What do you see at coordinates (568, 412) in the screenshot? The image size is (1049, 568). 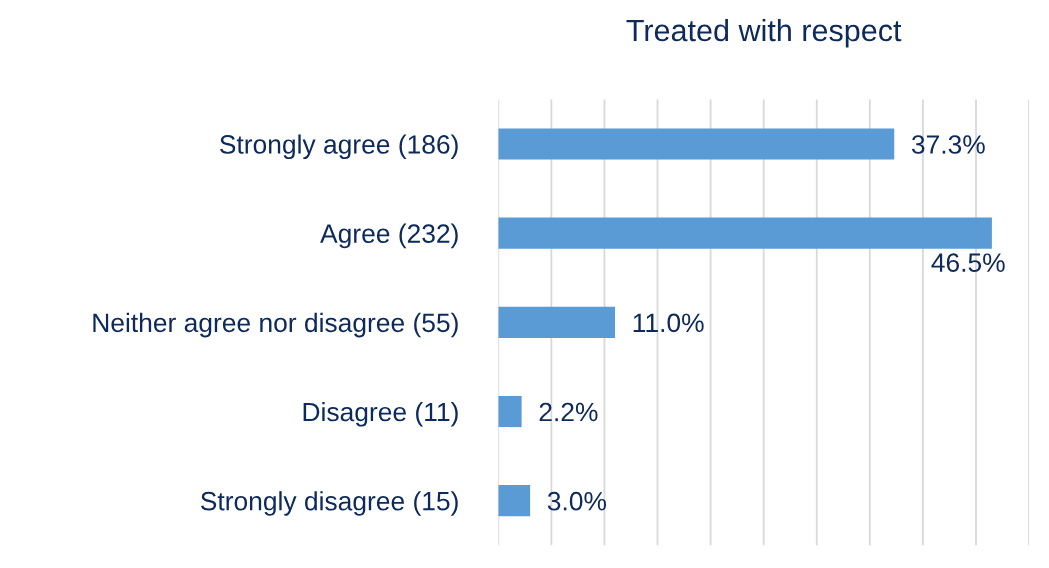 I see `data-label: 2.2%` at bounding box center [568, 412].